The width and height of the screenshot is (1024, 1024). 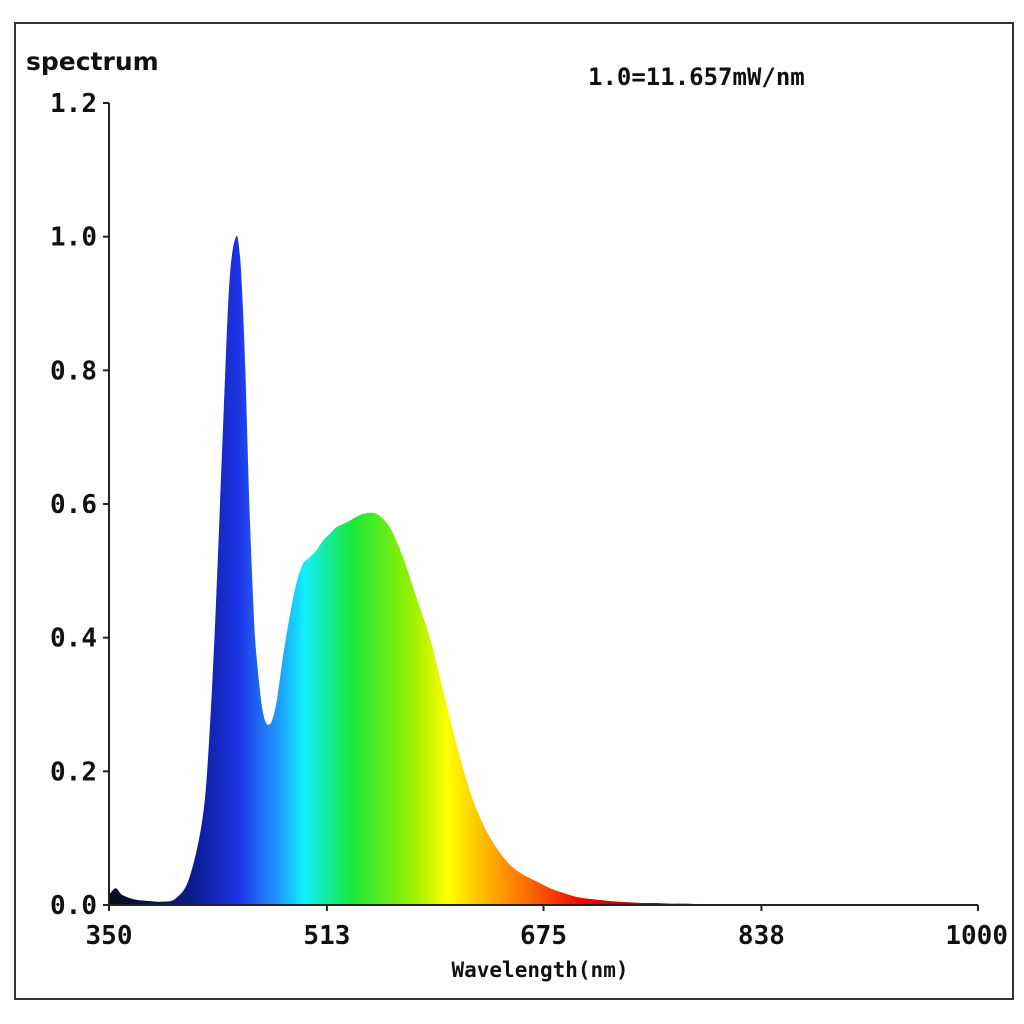 I want to click on x-tick-label: 675, so click(x=543, y=936).